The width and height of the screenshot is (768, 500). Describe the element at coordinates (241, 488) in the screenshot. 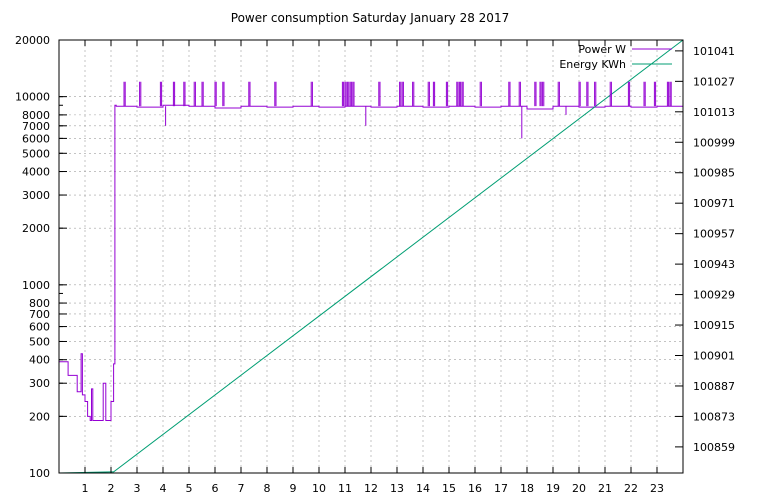

I see `x-tick-label: 7` at that location.